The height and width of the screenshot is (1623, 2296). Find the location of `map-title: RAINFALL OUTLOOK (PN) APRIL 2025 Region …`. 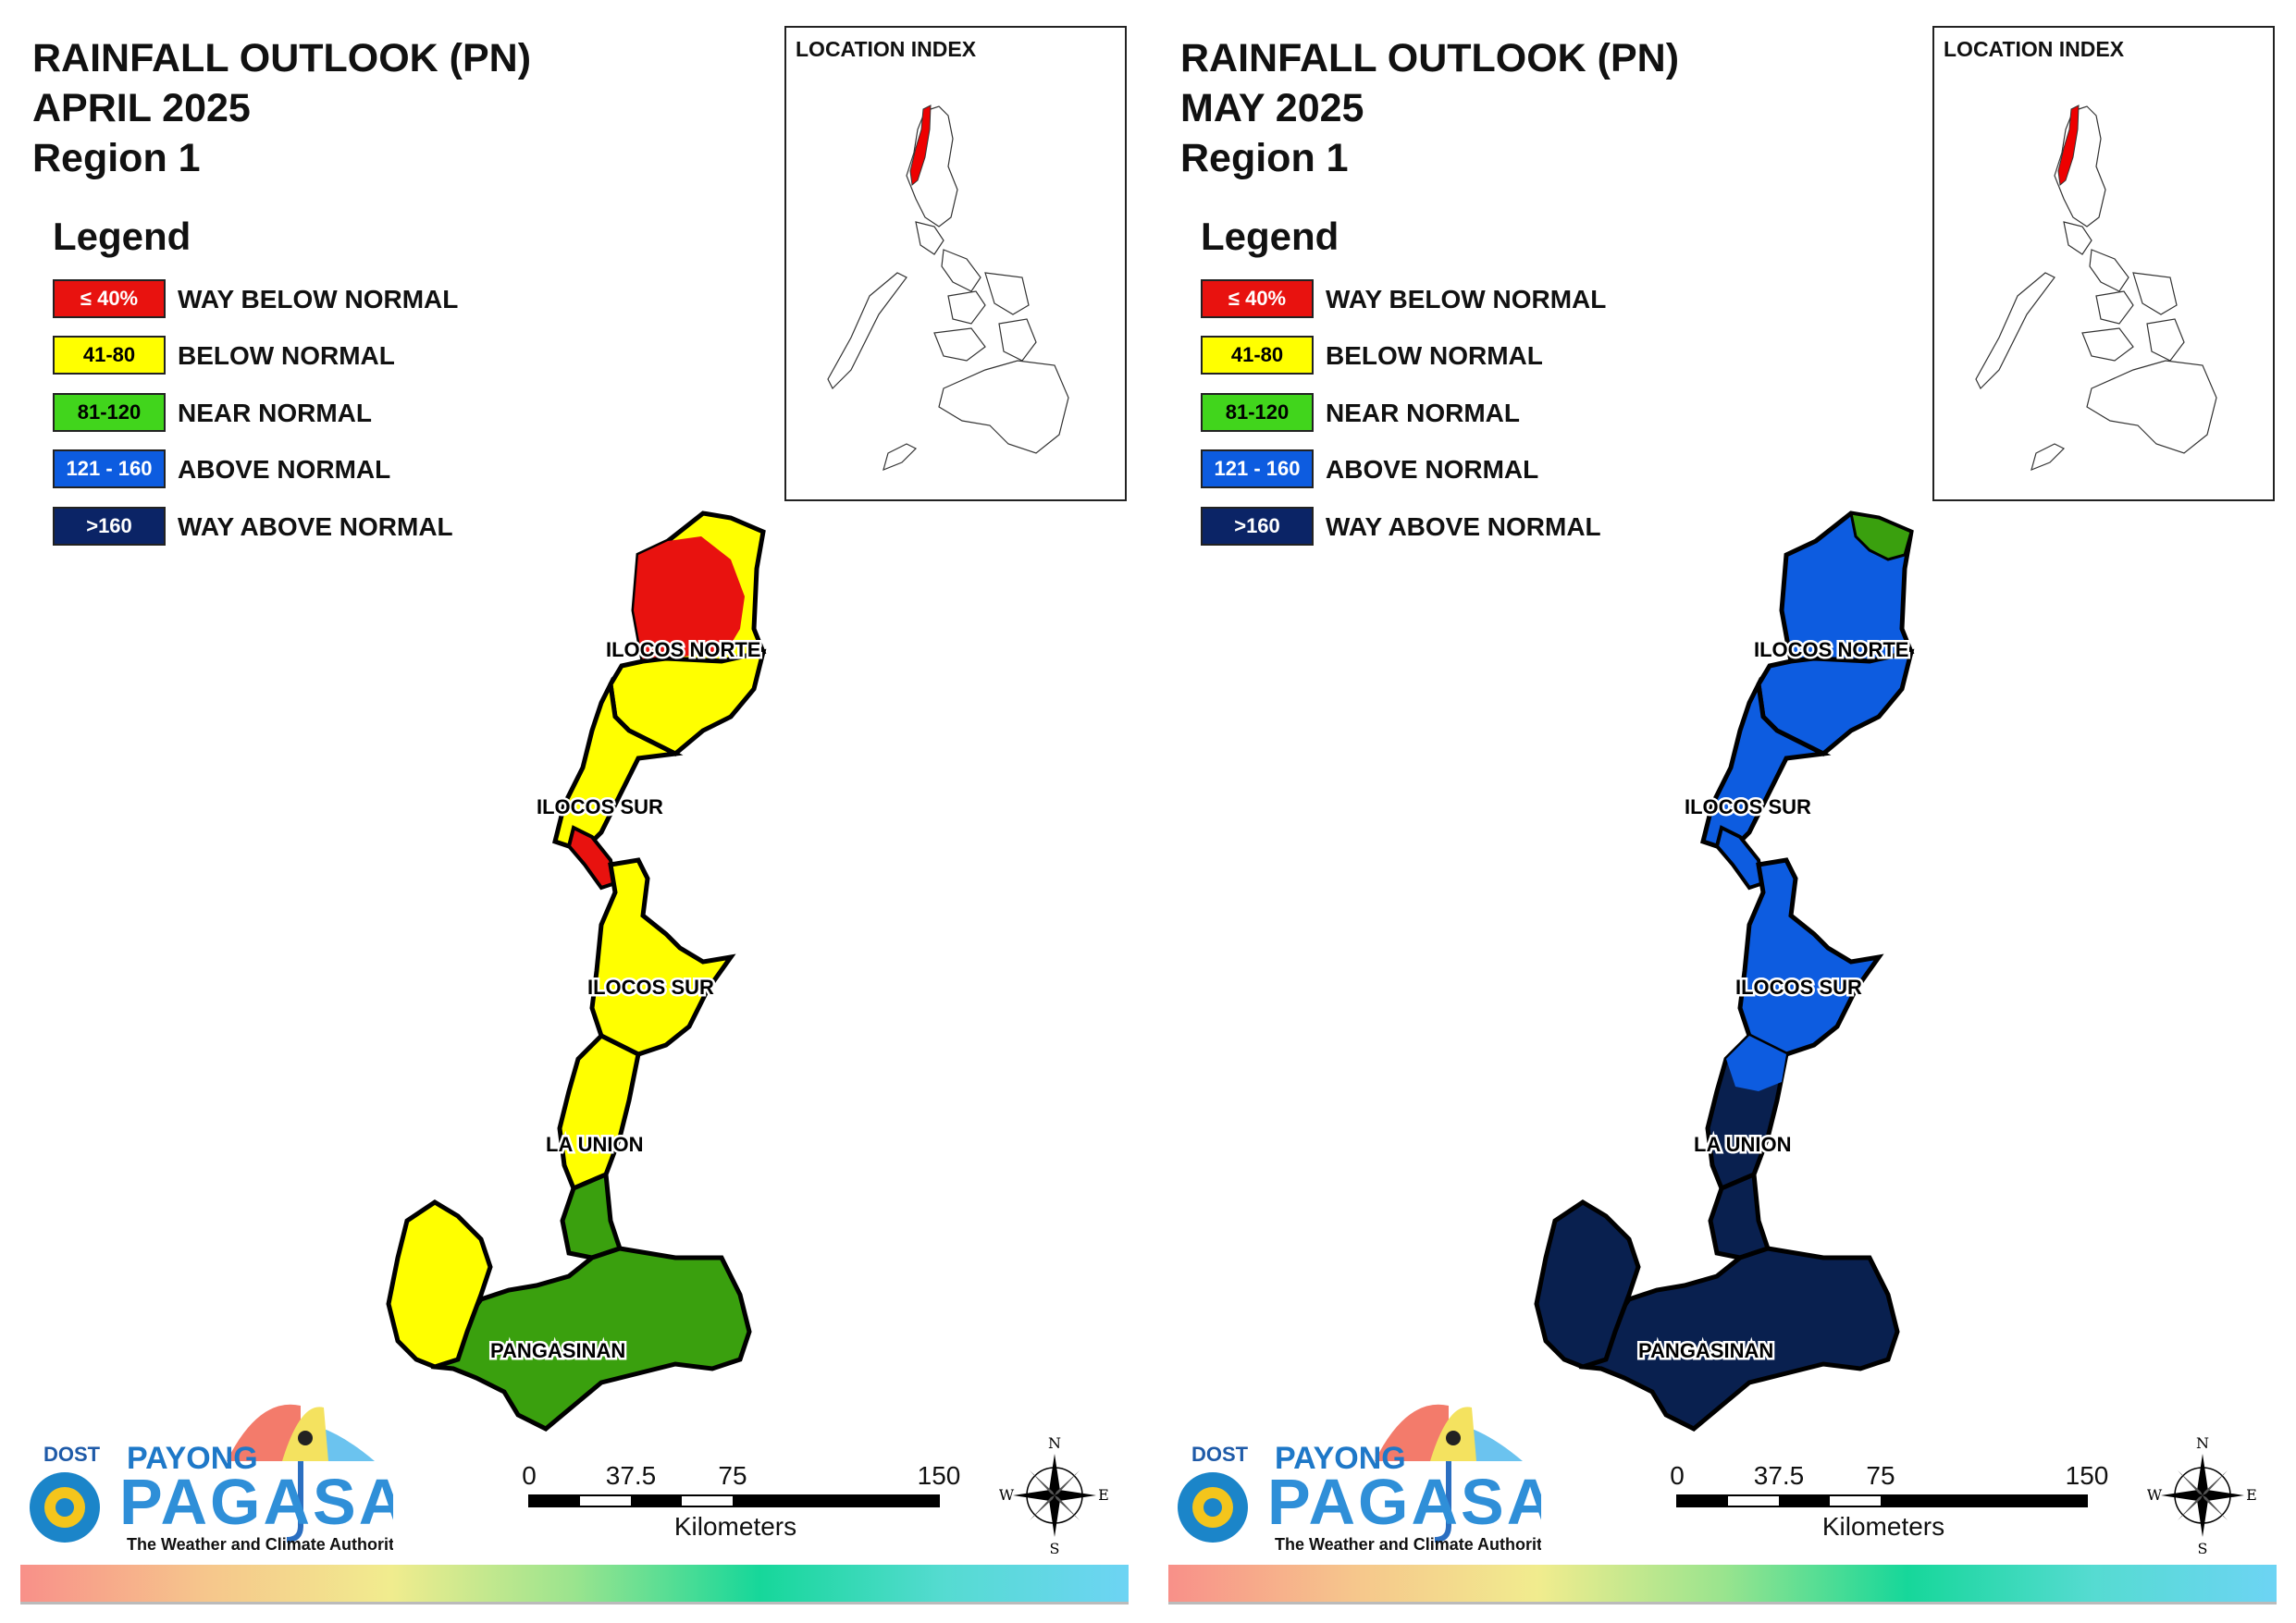

map-title: RAINFALL OUTLOOK (PN) APRIL 2025 Region … is located at coordinates (281, 108).